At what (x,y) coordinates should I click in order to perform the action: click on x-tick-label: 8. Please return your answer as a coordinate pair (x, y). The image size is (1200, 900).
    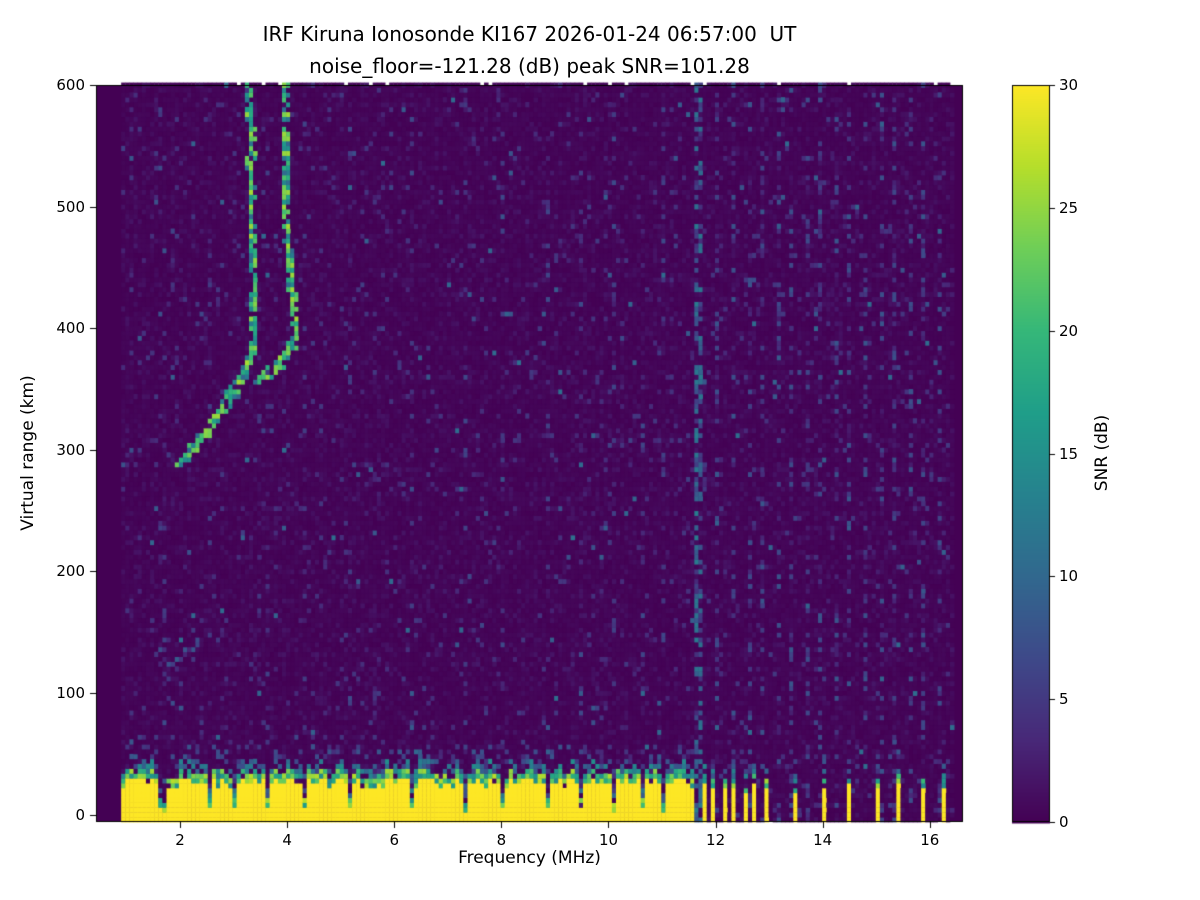
    Looking at the image, I should click on (501, 840).